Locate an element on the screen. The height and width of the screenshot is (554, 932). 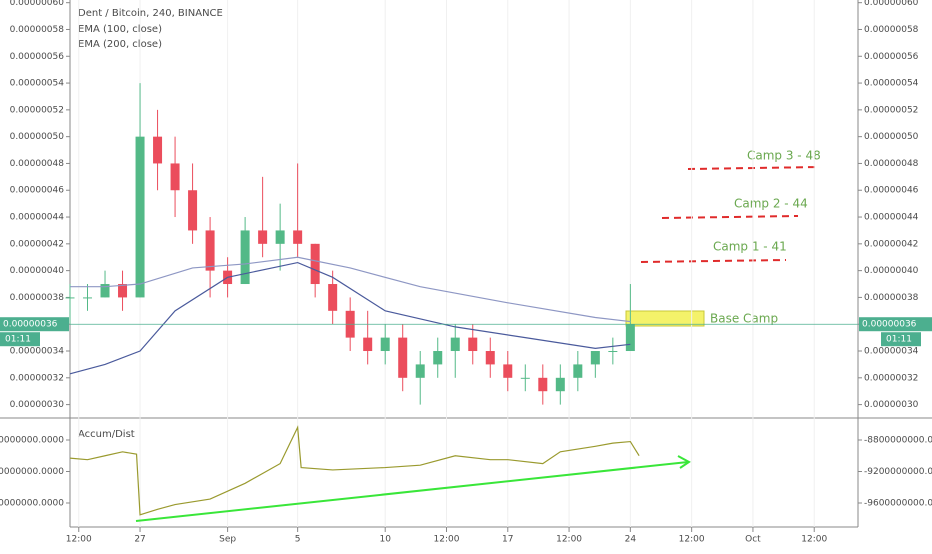
camp2-line is located at coordinates (730, 217).